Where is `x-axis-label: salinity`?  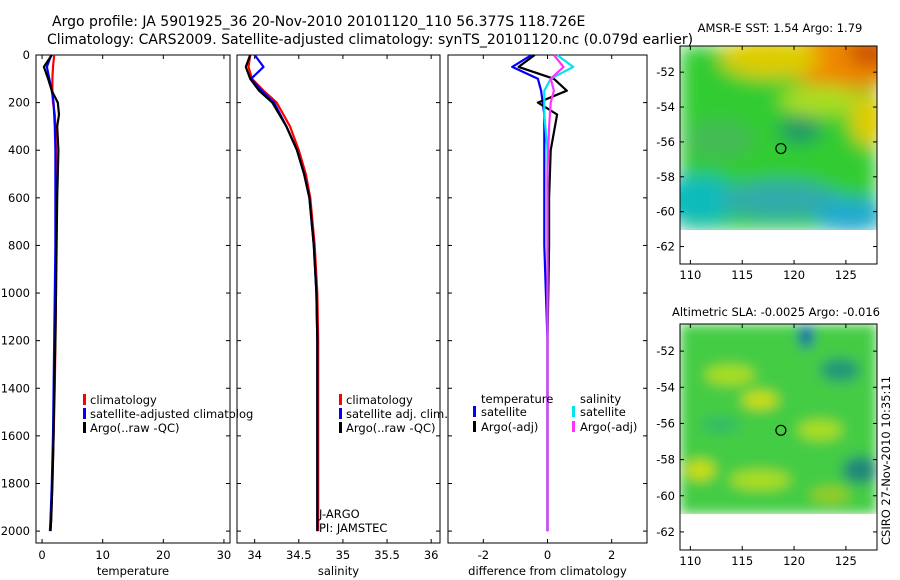
x-axis-label: salinity is located at coordinates (338, 571).